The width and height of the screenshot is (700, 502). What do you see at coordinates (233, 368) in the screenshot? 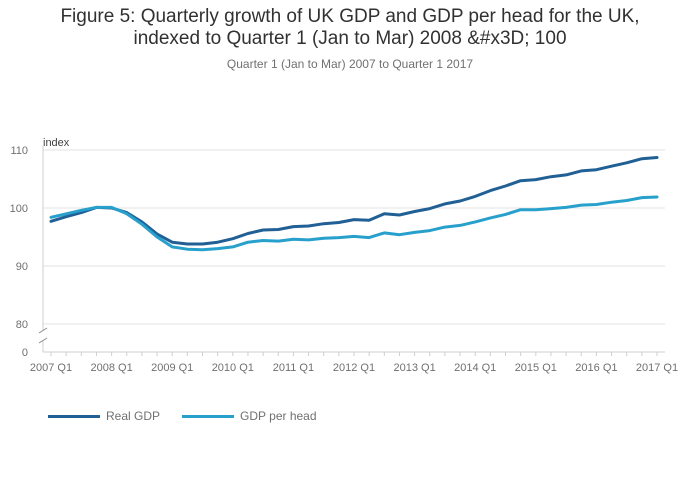
I see `x-tick-label: 2010 Q1` at bounding box center [233, 368].